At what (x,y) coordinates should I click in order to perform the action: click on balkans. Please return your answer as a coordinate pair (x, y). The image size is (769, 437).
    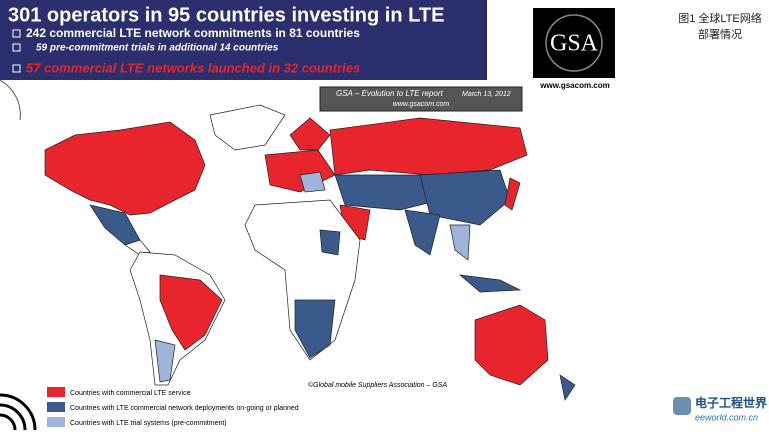
    Looking at the image, I should click on (312, 182).